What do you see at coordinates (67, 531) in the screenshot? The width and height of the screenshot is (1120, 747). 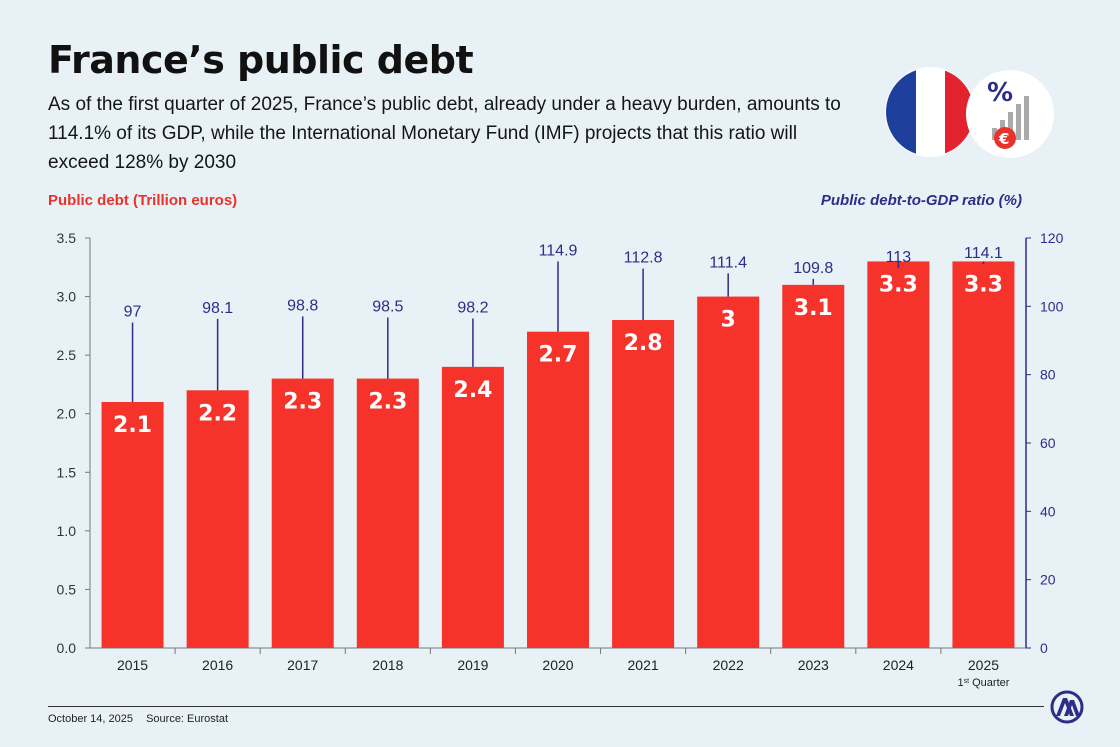 I see `left-tick-label: 1.0` at bounding box center [67, 531].